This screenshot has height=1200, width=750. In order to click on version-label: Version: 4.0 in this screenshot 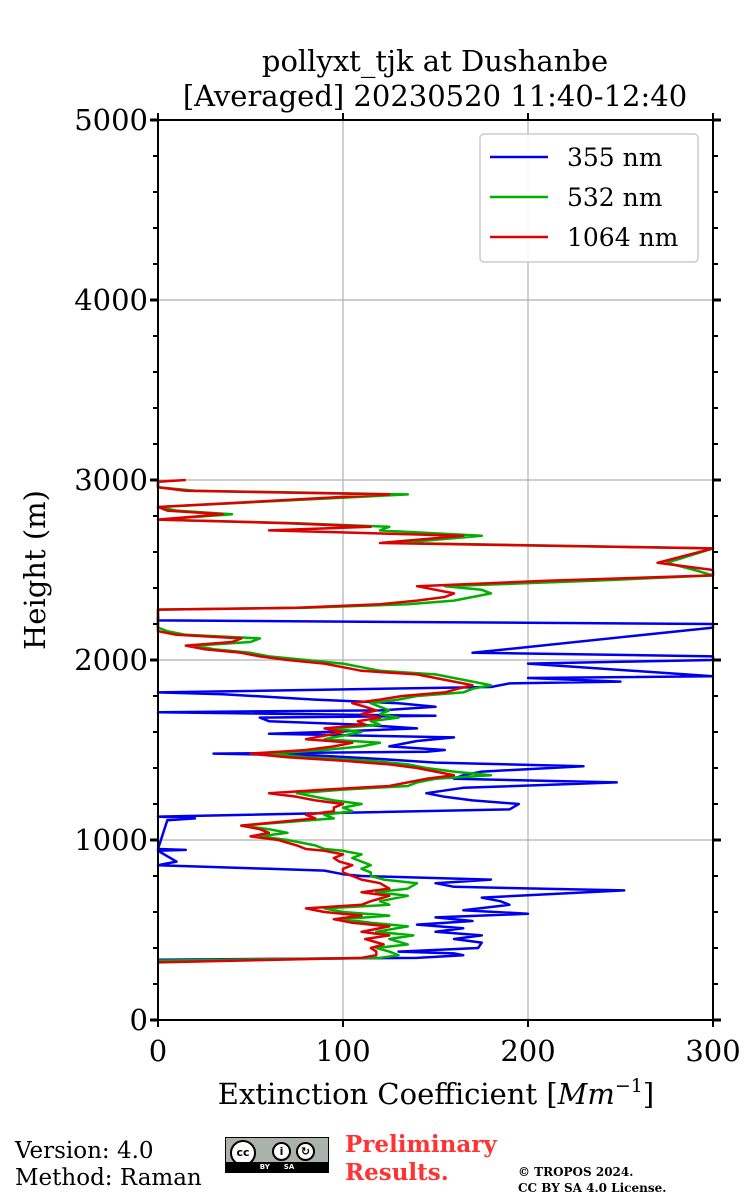, I will do `click(84, 1151)`.